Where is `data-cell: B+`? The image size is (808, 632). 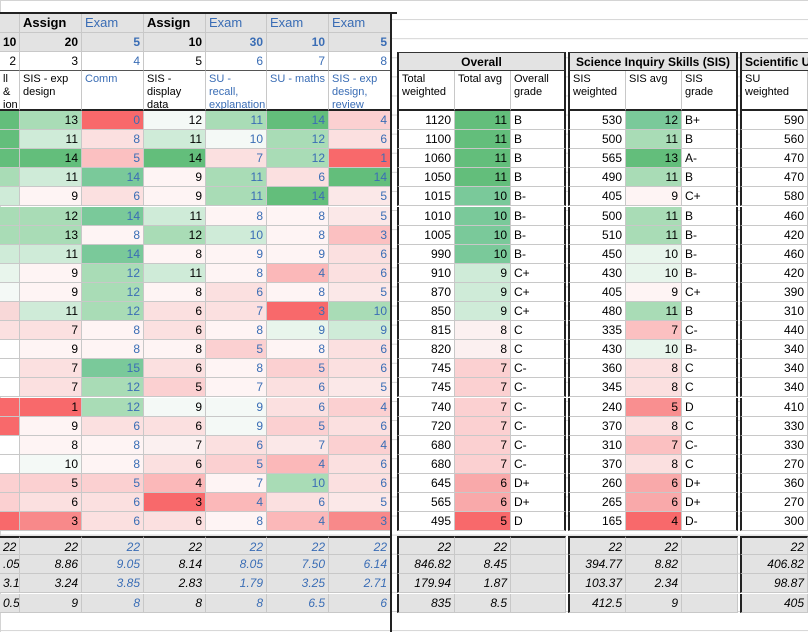 data-cell: B+ is located at coordinates (710, 121).